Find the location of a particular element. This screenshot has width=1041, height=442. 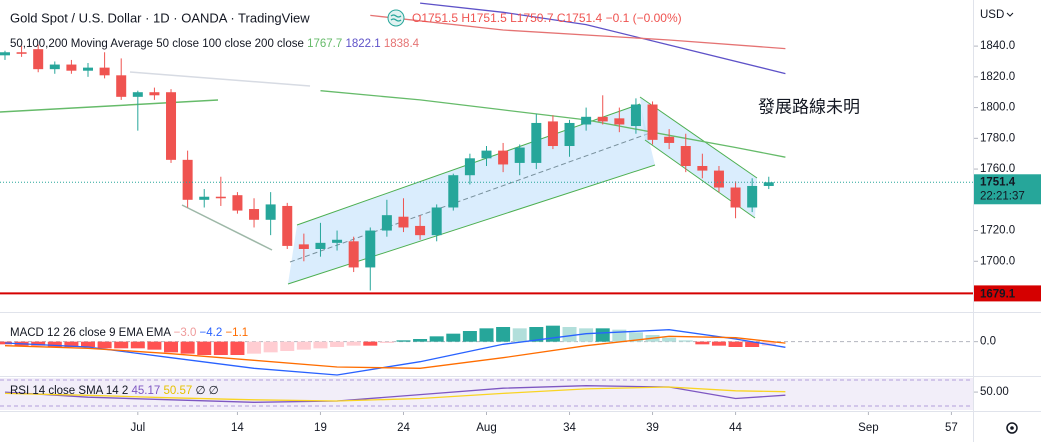

currency-dropdown is located at coordinates (1010, 14).